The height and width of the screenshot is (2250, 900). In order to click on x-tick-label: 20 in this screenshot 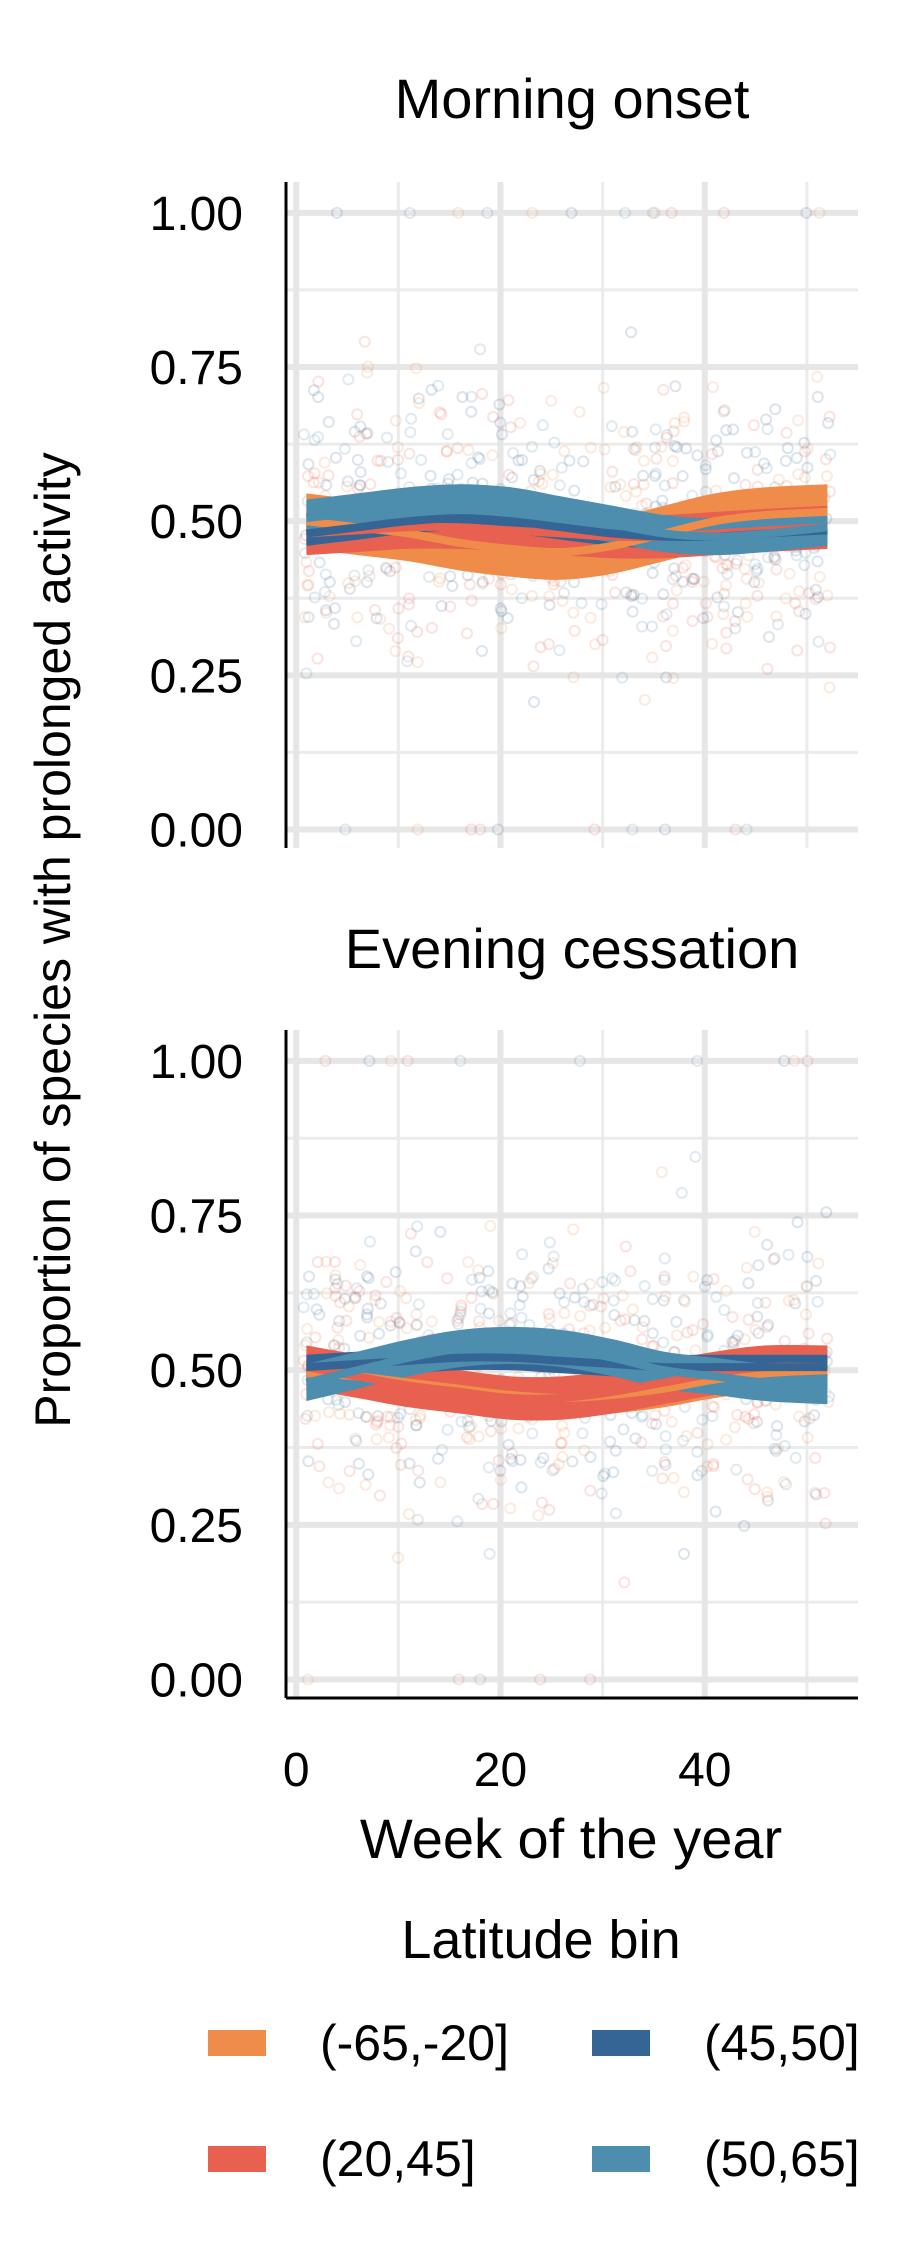, I will do `click(500, 1770)`.